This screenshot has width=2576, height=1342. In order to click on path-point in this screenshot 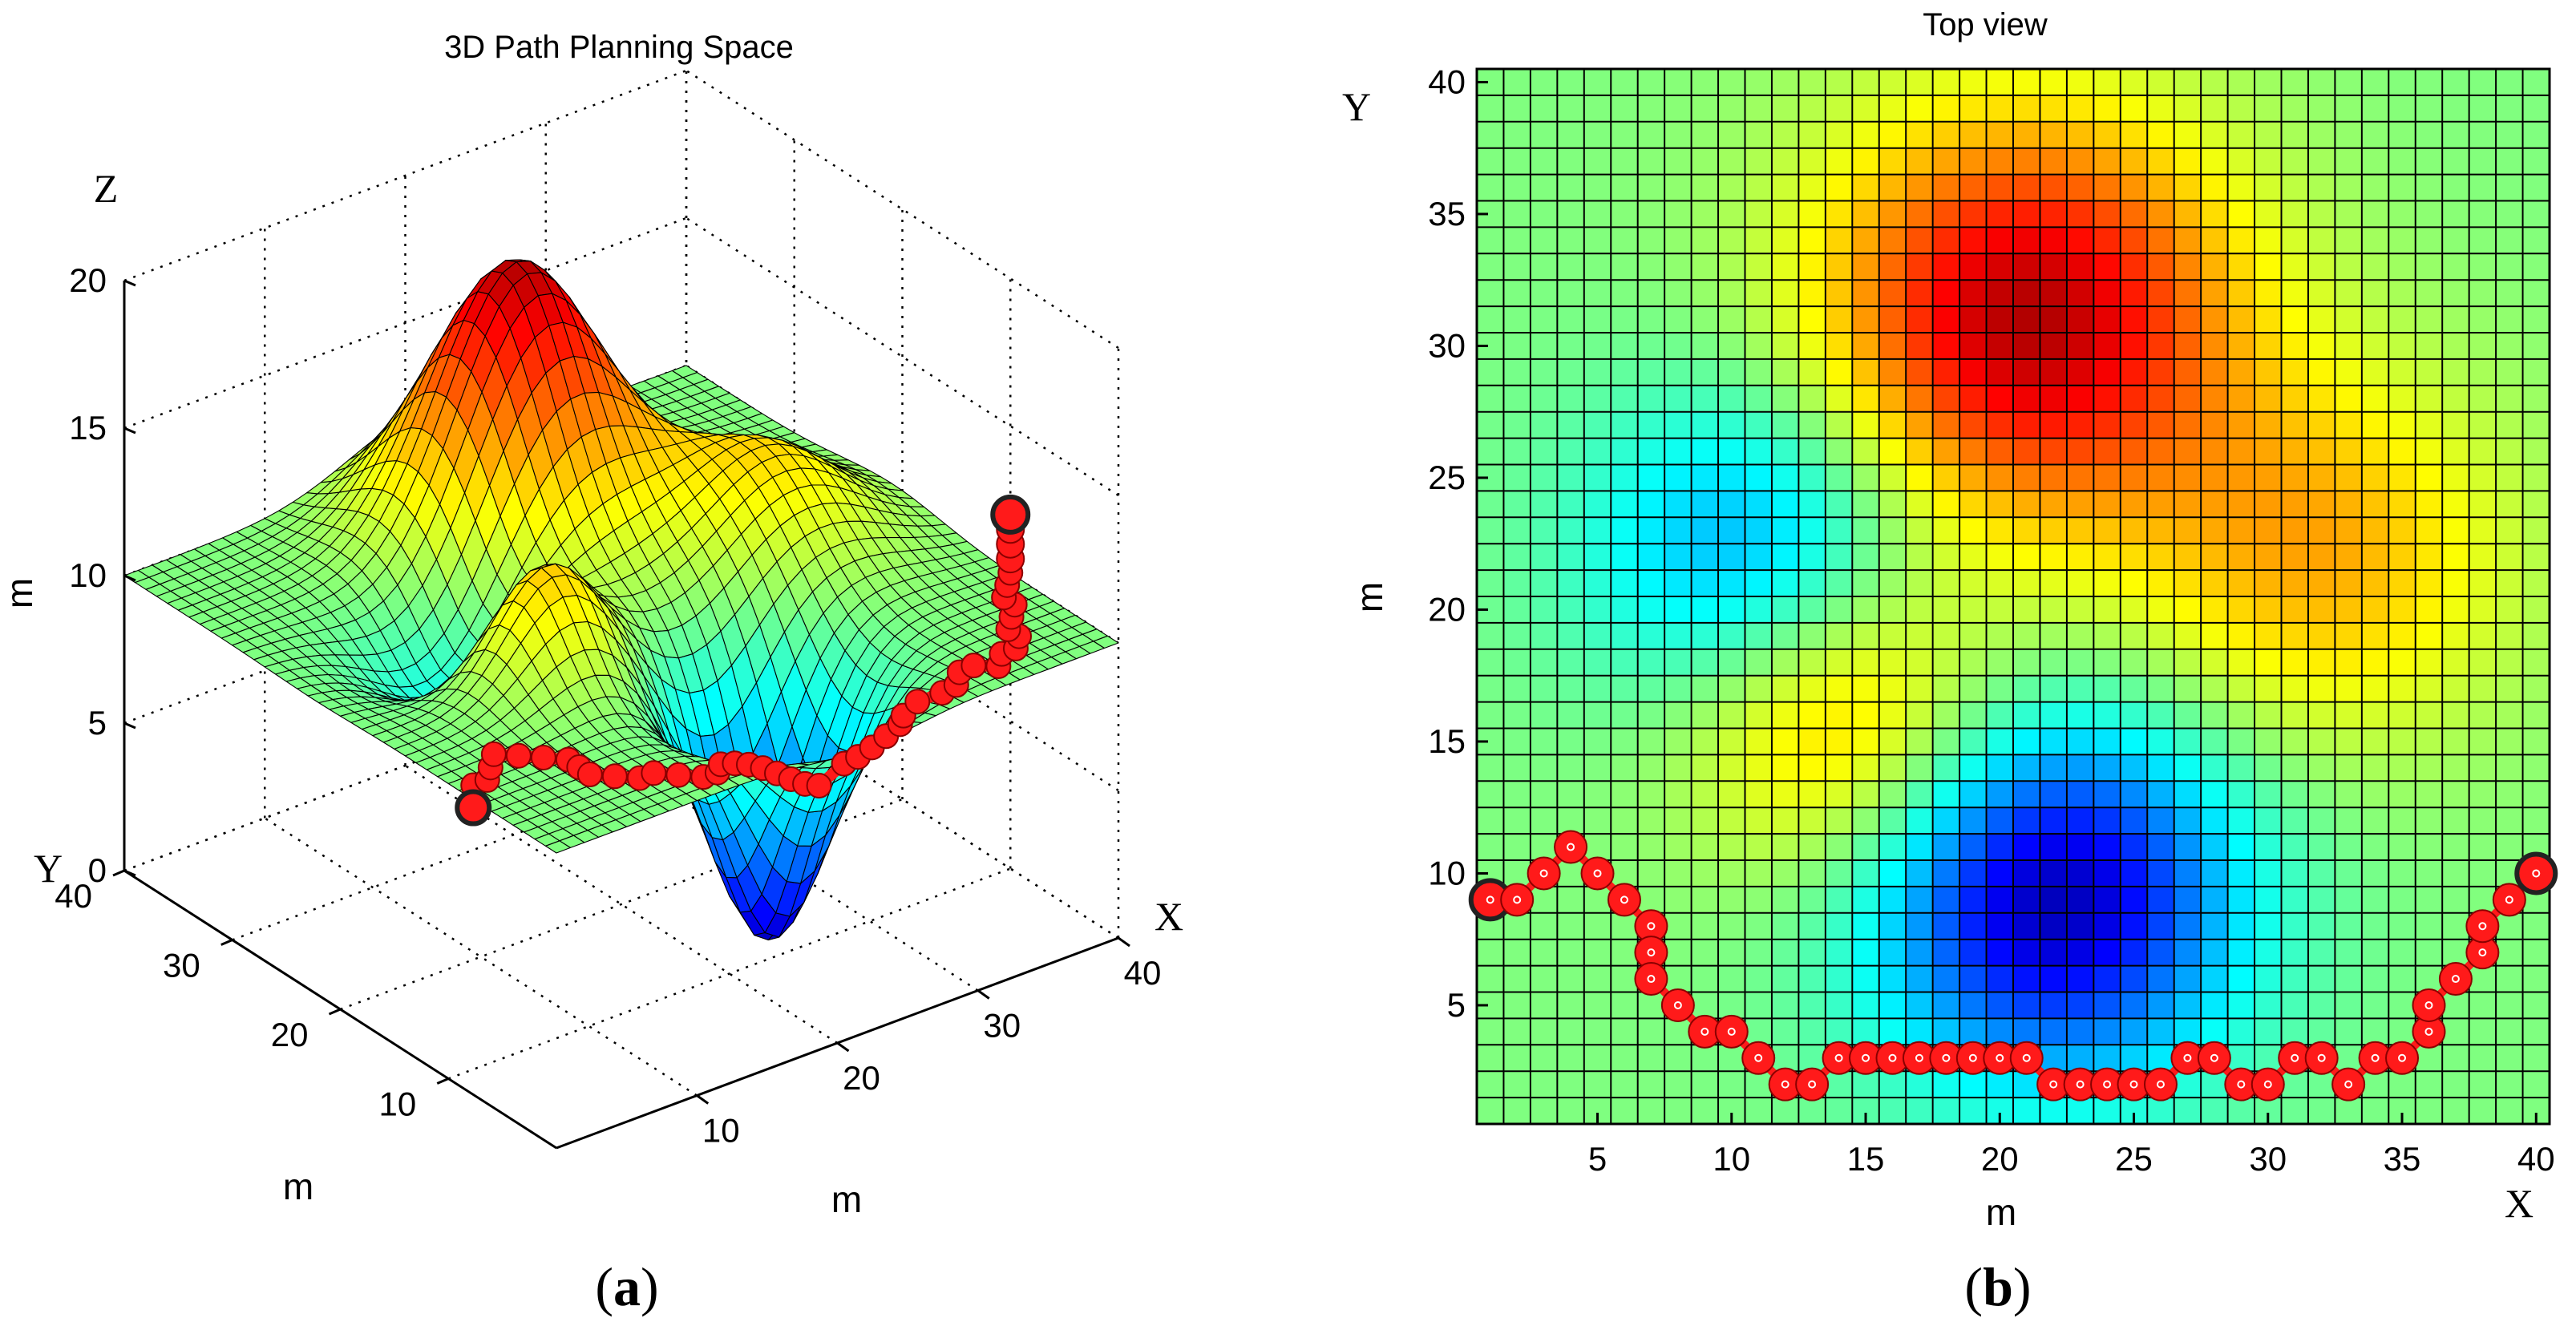, I will do `click(493, 754)`.